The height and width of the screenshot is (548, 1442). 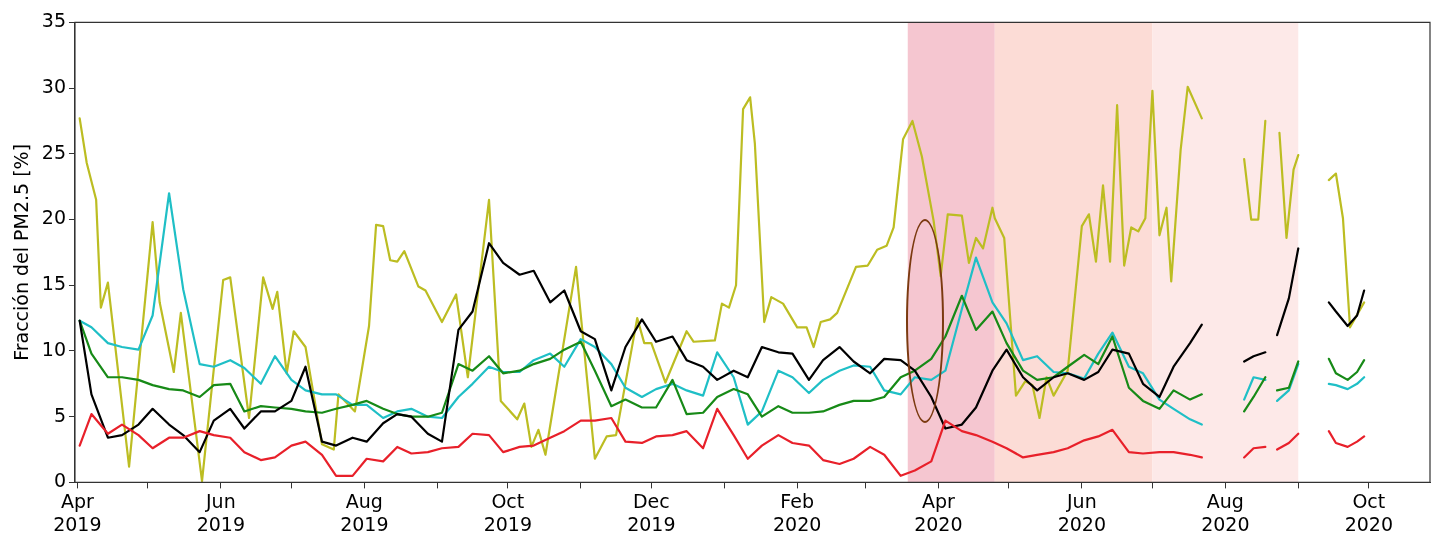 What do you see at coordinates (938, 512) in the screenshot?
I see `x-tick-label: Apr 2020` at bounding box center [938, 512].